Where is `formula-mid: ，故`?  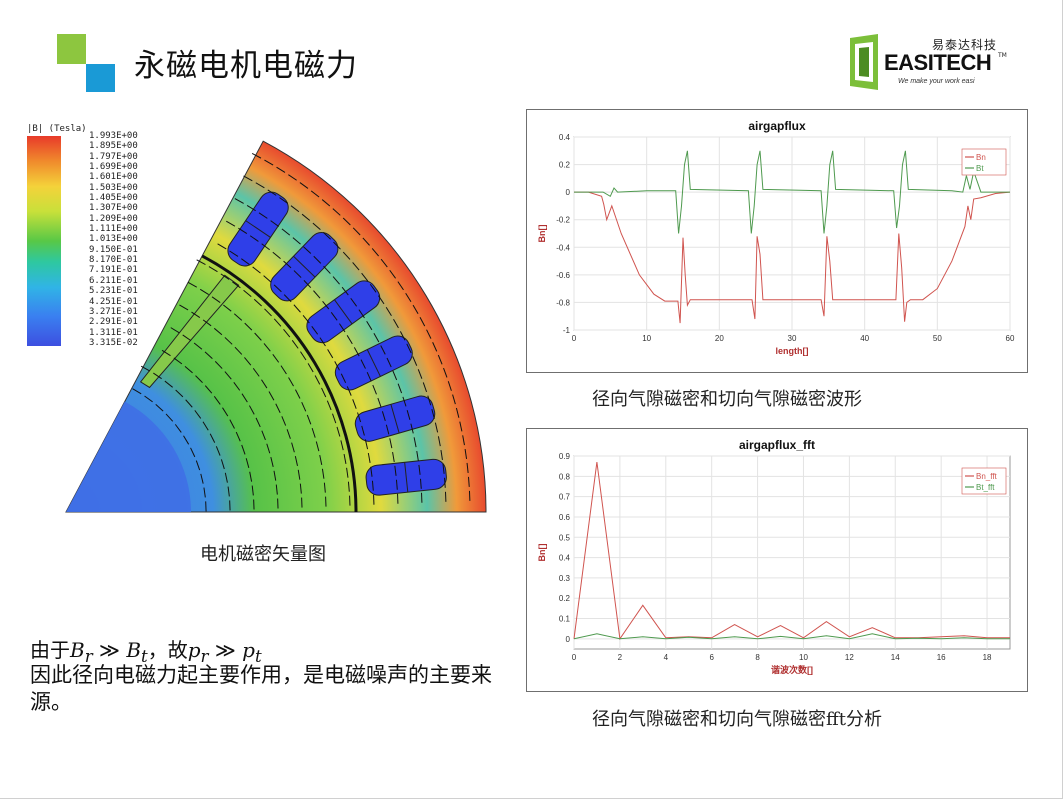 formula-mid: ，故 is located at coordinates (167, 650).